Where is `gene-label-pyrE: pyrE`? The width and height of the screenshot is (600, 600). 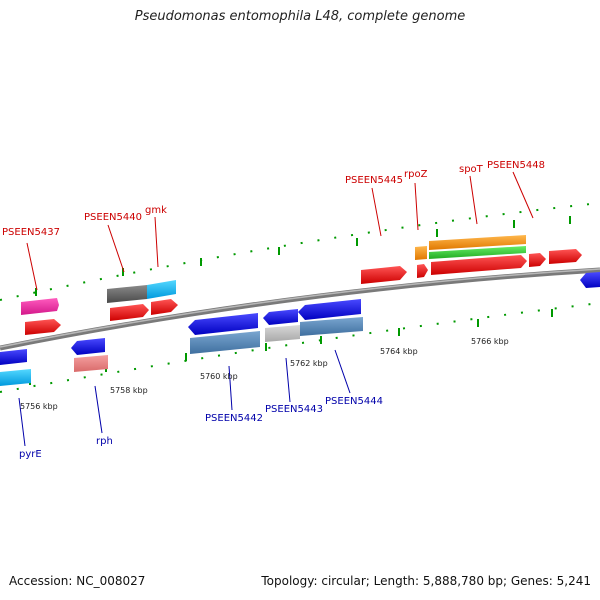 gene-label-pyrE: pyrE is located at coordinates (30, 454).